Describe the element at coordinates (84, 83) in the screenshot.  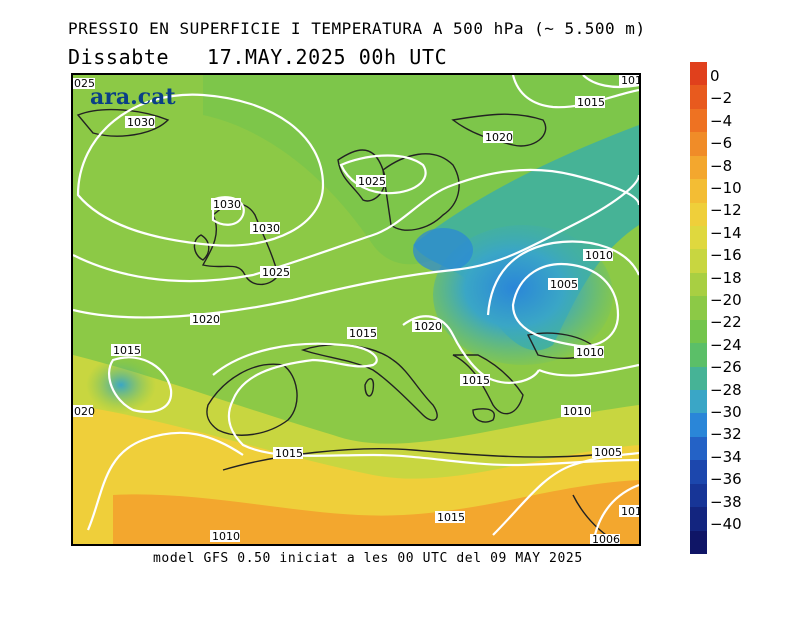
I see `isobar-label: 025` at that location.